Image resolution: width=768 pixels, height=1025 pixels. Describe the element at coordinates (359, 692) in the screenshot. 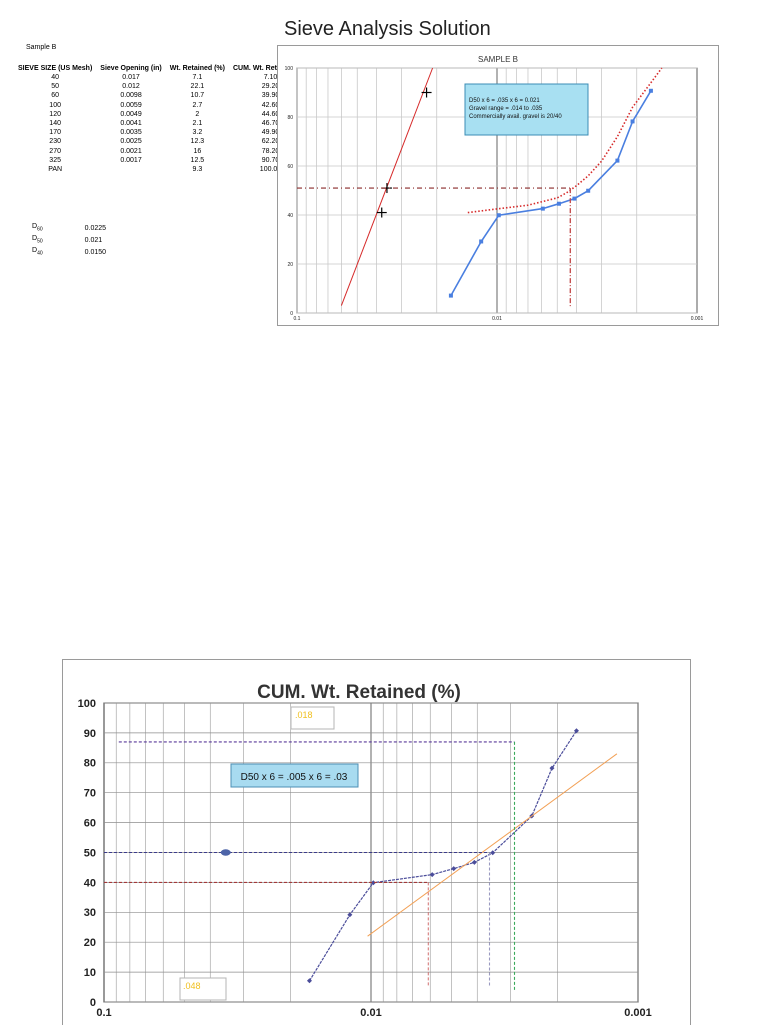

I see `chart-title: CUM. Wt. Retained (%)` at that location.